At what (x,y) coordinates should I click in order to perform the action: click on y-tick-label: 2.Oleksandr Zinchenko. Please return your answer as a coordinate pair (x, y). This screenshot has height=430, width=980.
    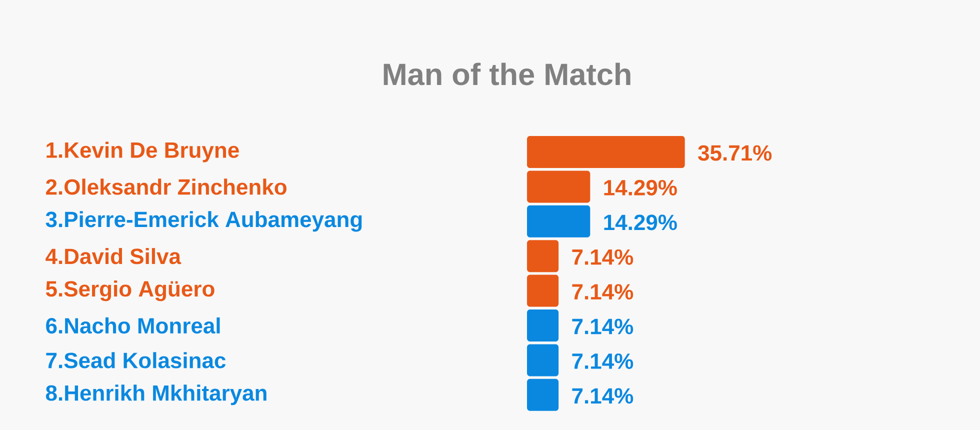
    Looking at the image, I should click on (166, 186).